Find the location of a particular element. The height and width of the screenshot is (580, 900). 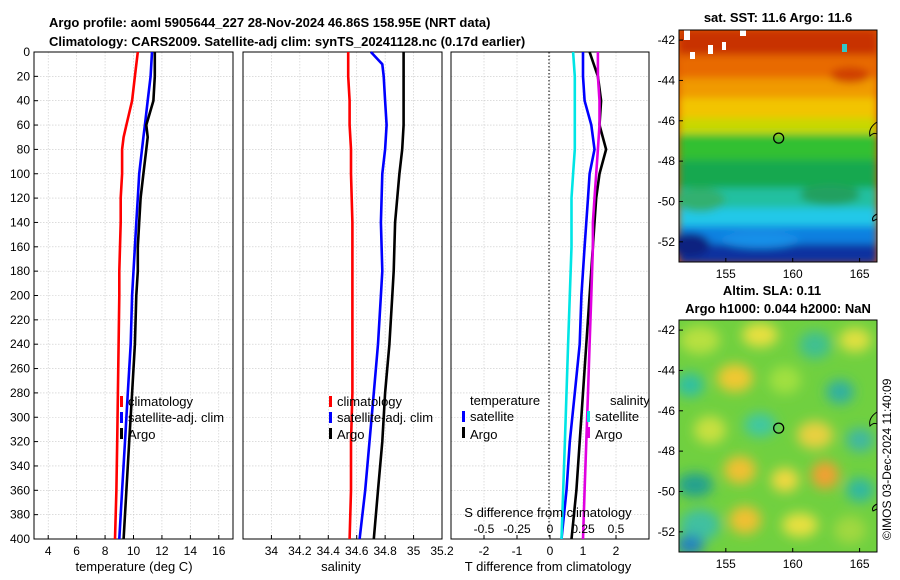

sst-map-panel: sat. SST: 11.6 Argo: 11.6 is located at coordinates (768, 145).